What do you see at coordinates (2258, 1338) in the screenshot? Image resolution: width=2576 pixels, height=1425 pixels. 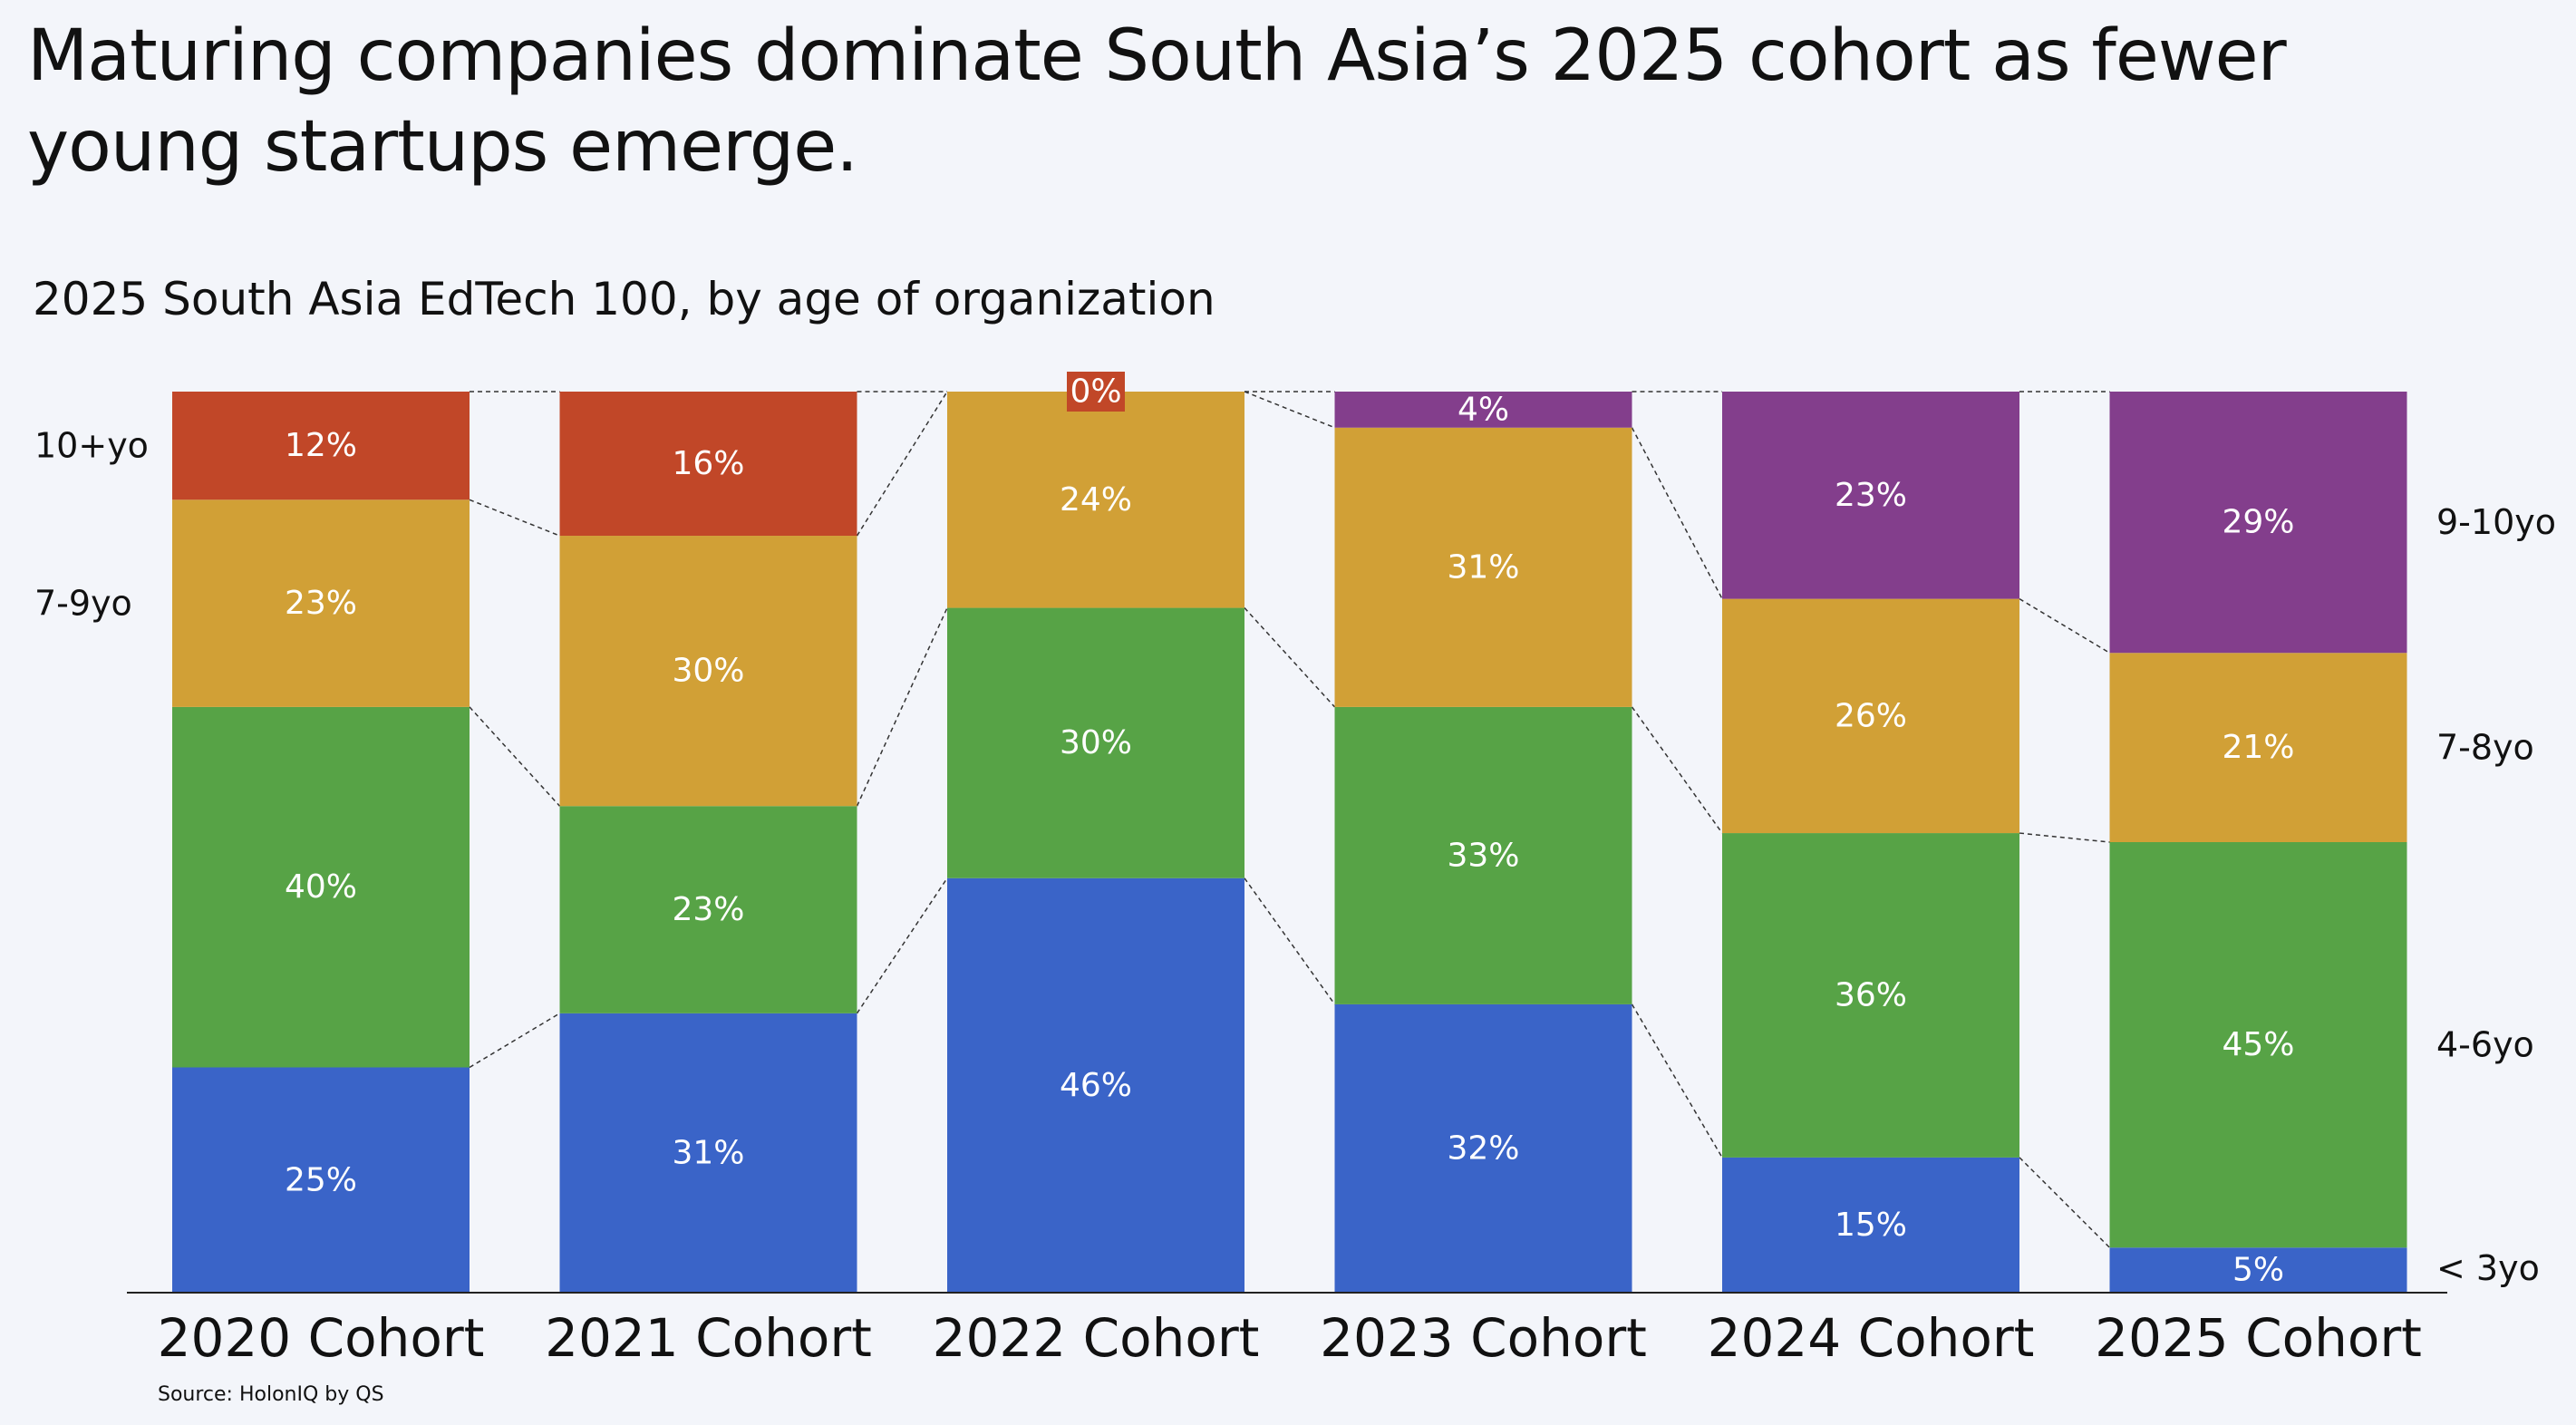 I see `category-label: 2025 Cohort` at bounding box center [2258, 1338].